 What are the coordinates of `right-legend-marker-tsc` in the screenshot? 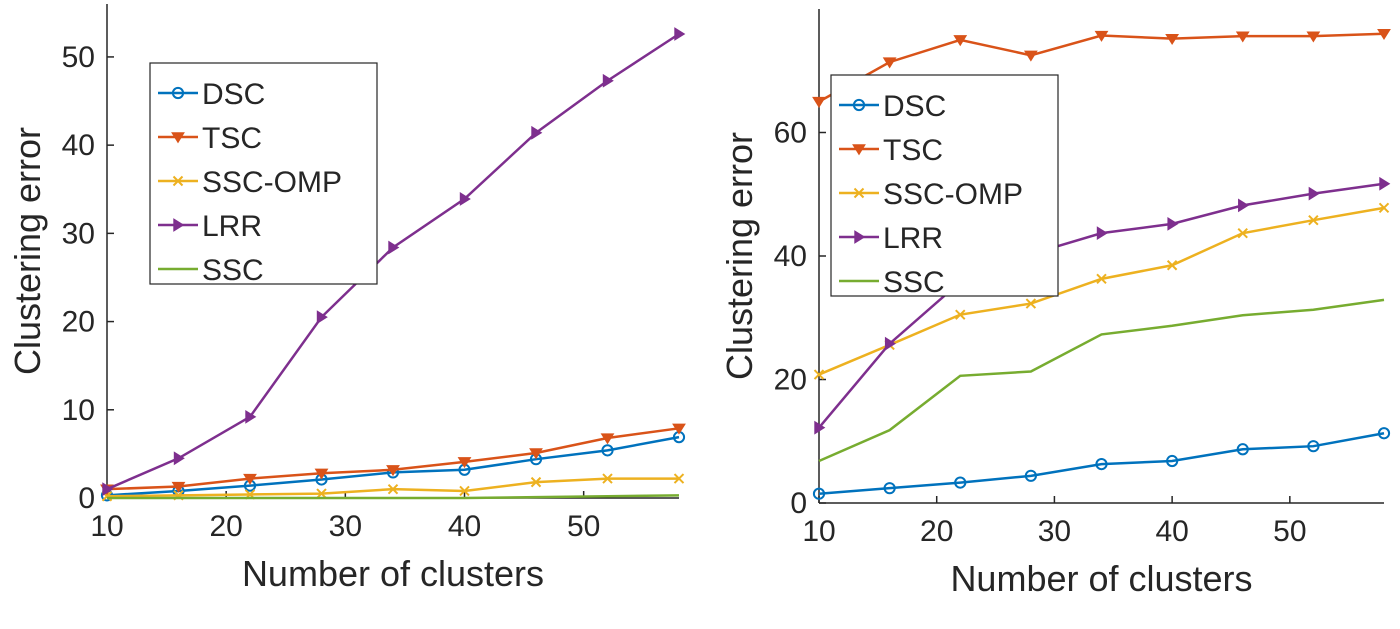 It's located at (859, 150).